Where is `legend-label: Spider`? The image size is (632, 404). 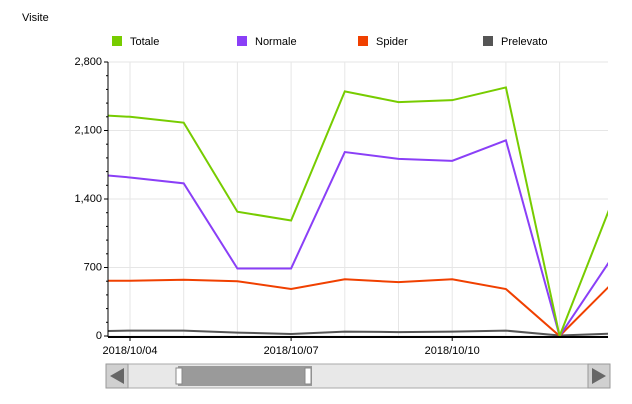 legend-label: Spider is located at coordinates (392, 42).